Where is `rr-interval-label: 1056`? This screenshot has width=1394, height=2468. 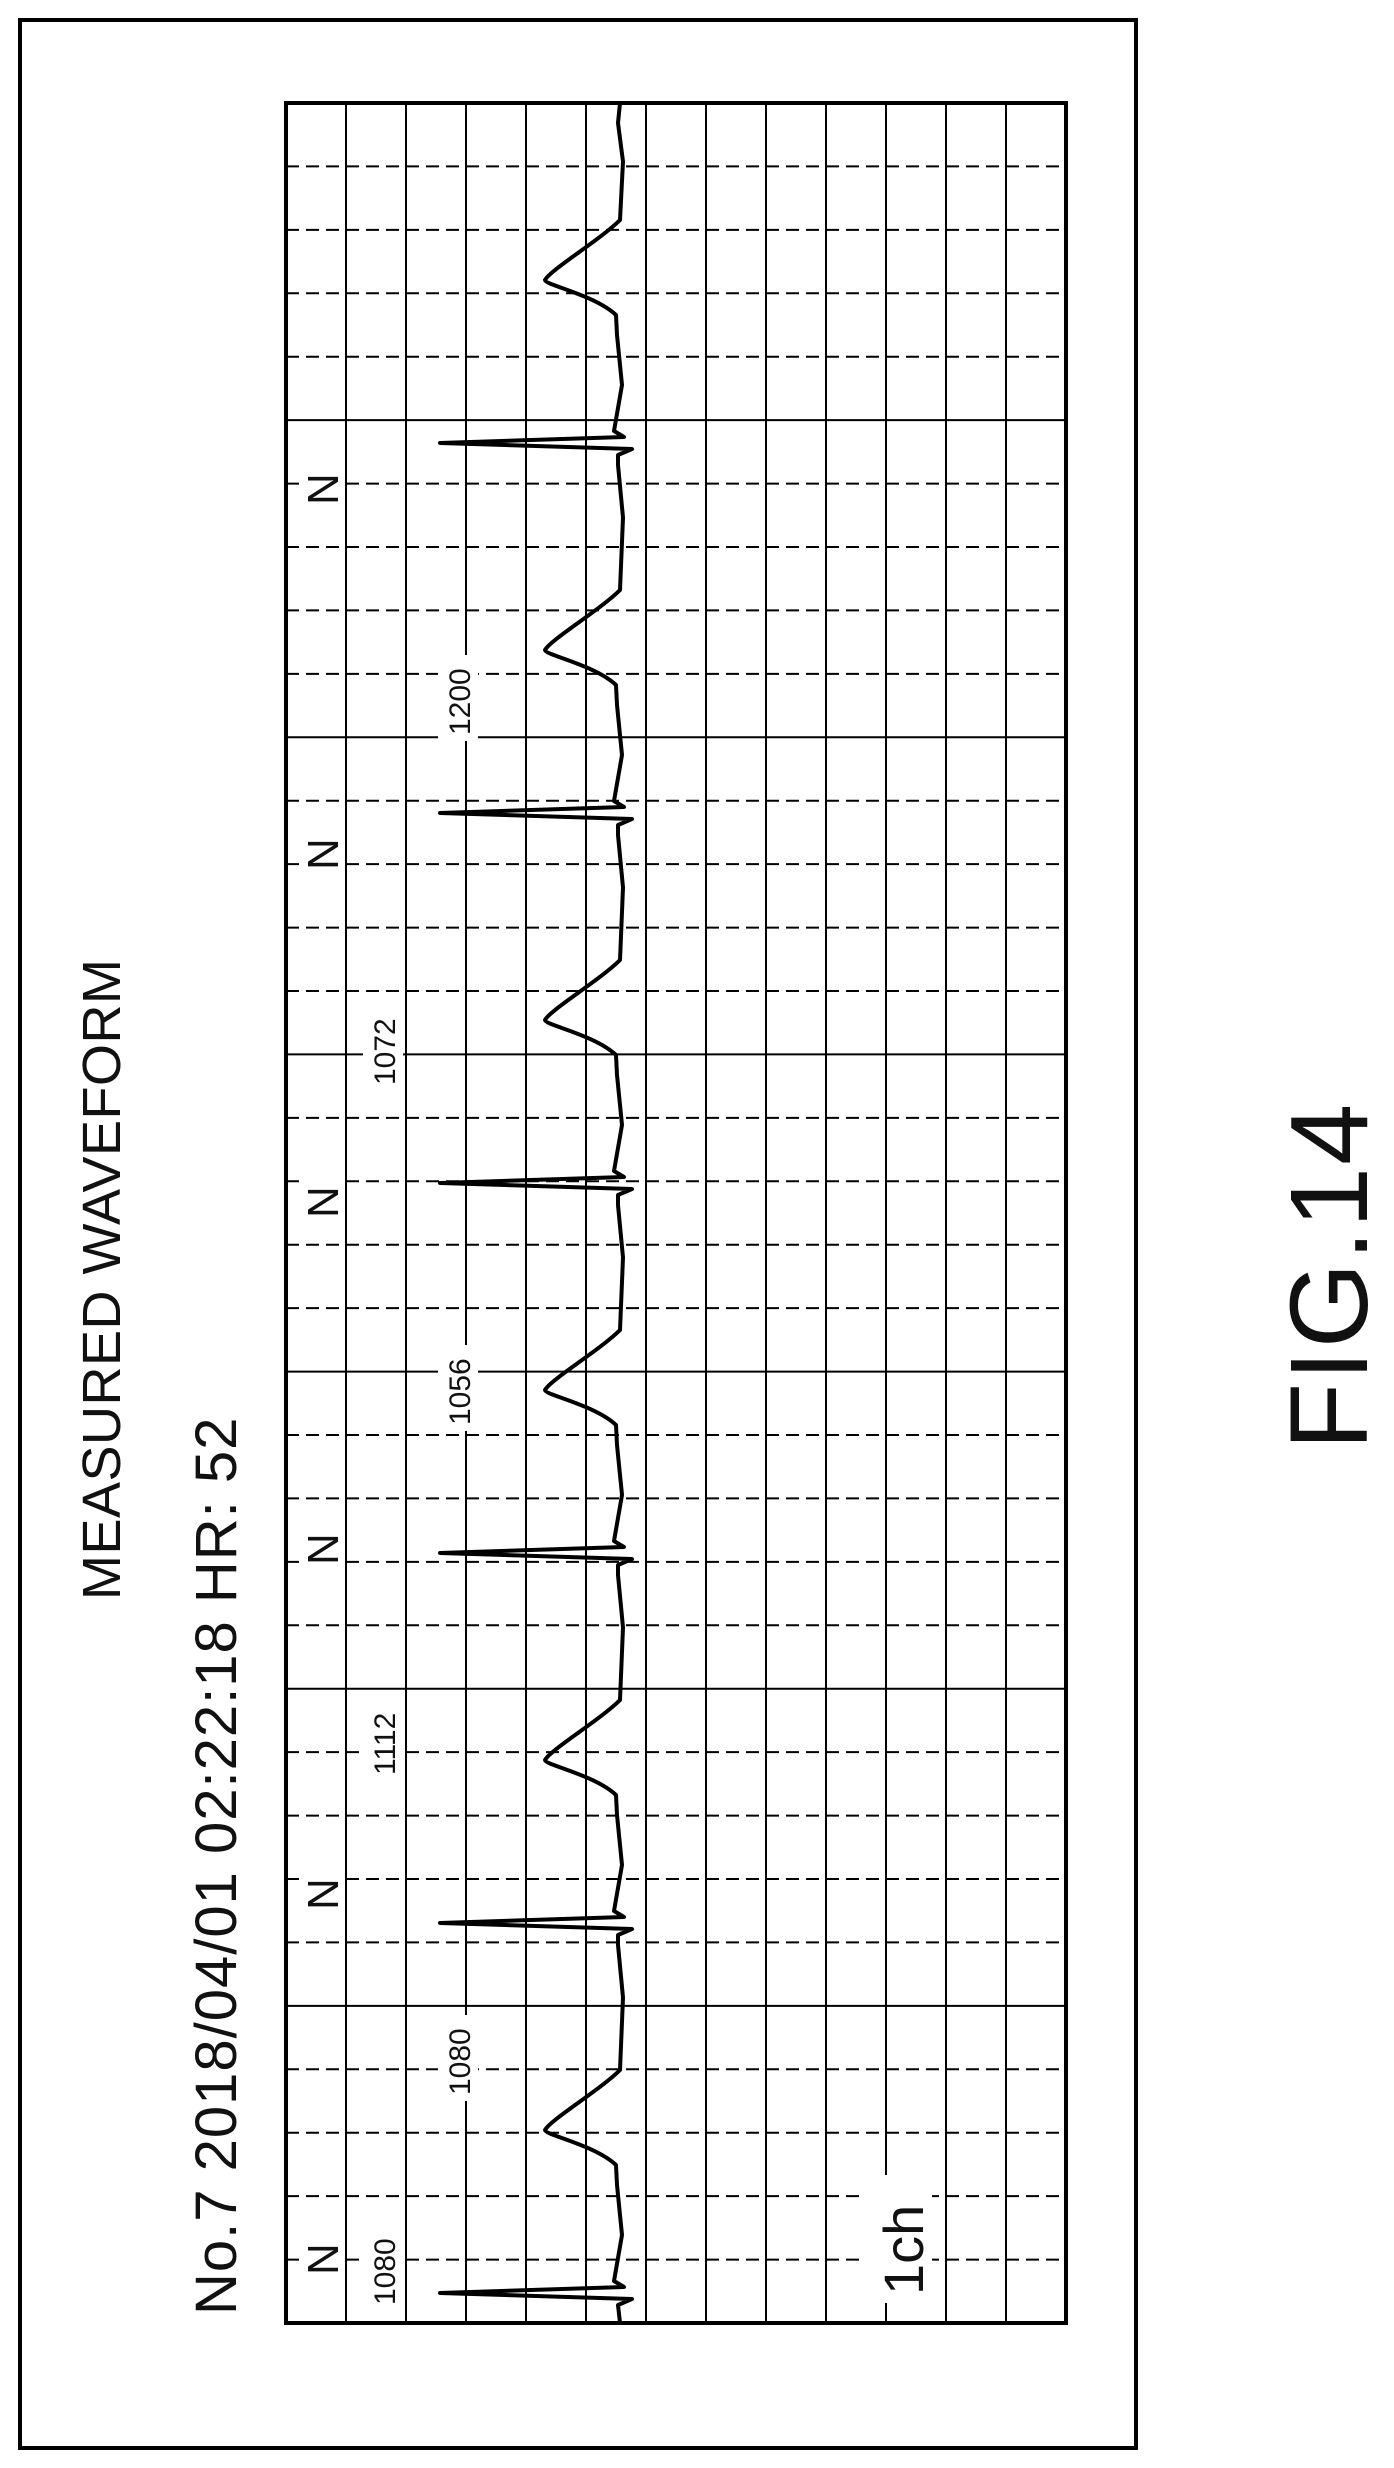
rr-interval-label: 1056 is located at coordinates (460, 1391).